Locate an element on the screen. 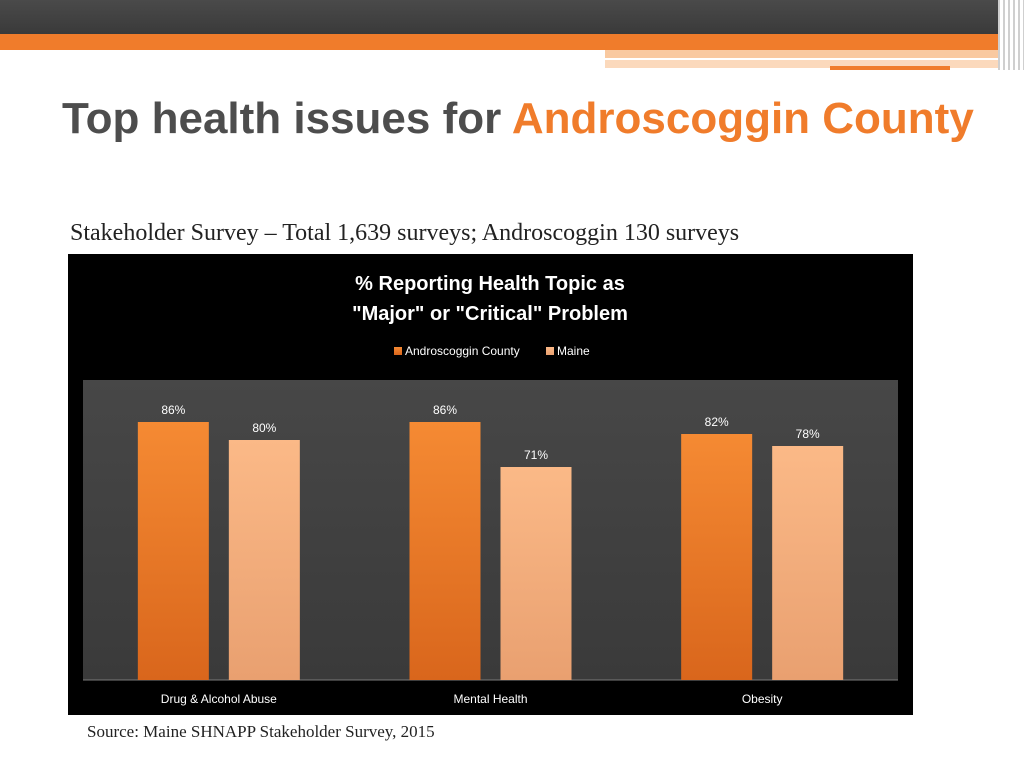 Image resolution: width=1024 pixels, height=768 pixels. chart-legend: Androscoggin County Maine is located at coordinates (492, 351).